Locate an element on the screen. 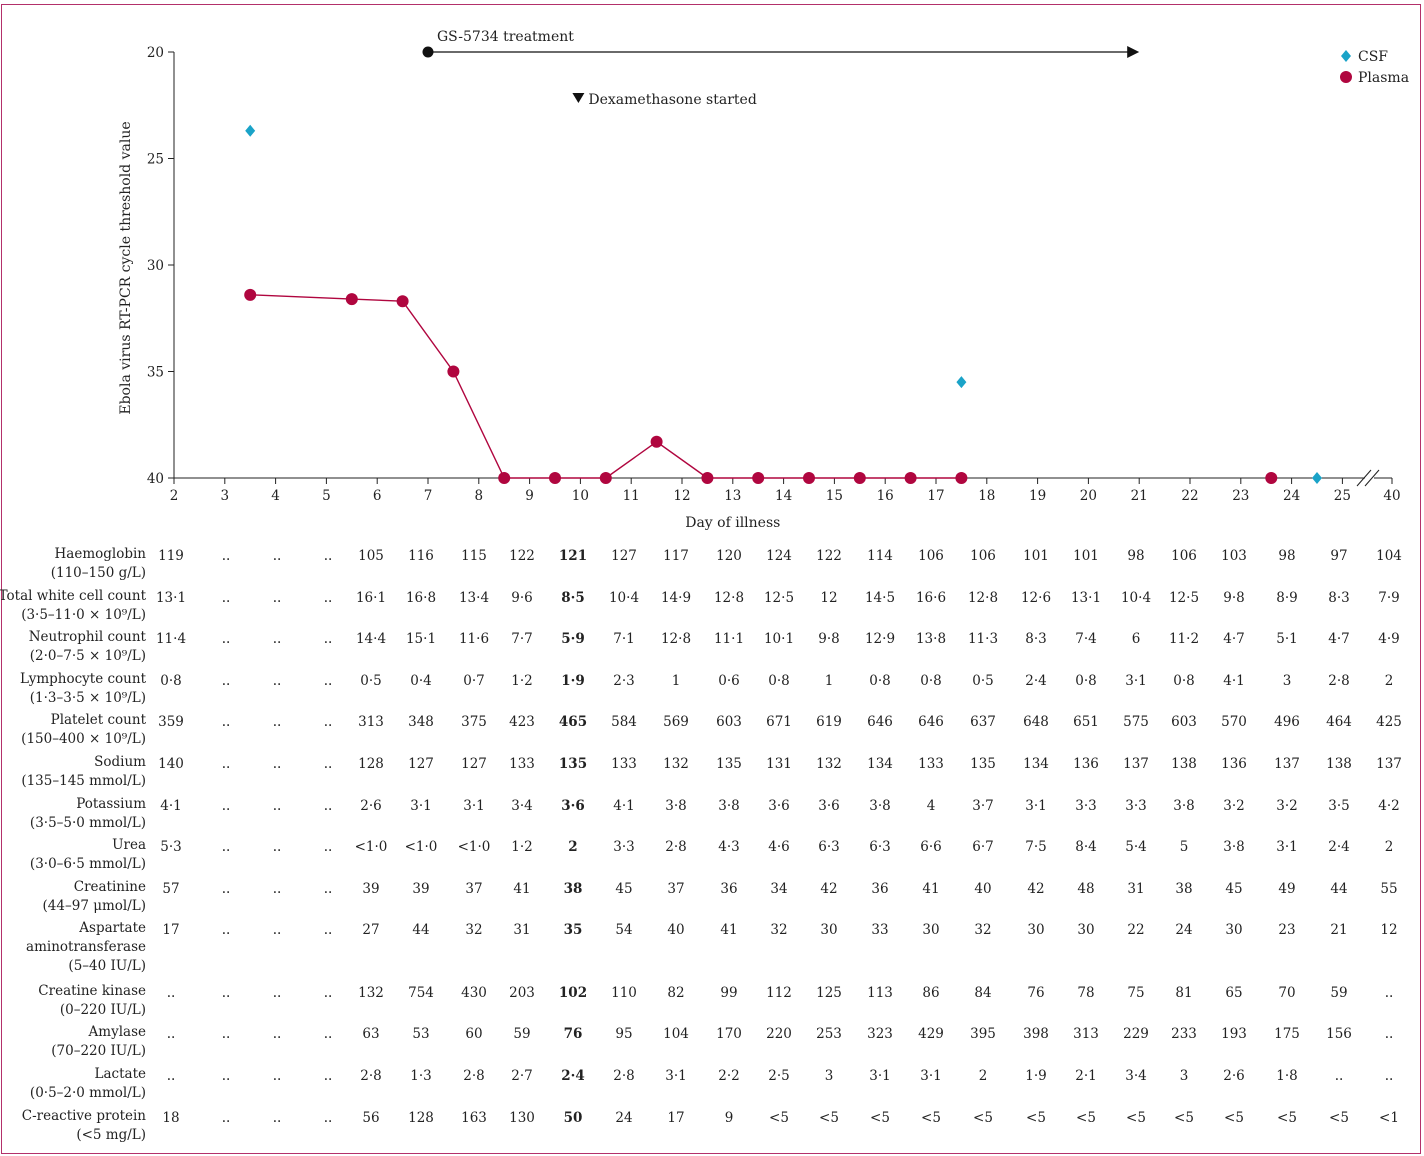 This screenshot has height=1156, width=1424. table-cell: 70 is located at coordinates (1287, 993).